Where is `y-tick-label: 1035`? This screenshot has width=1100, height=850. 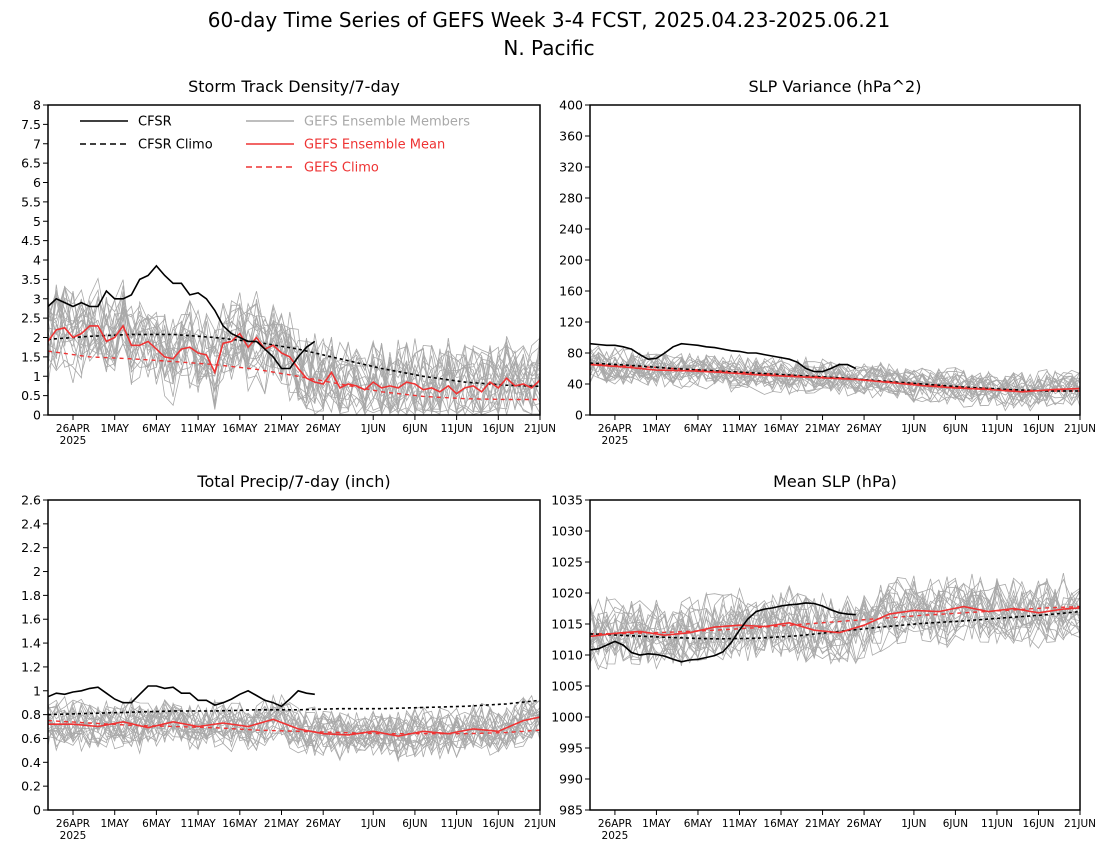 y-tick-label: 1035 is located at coordinates (567, 500).